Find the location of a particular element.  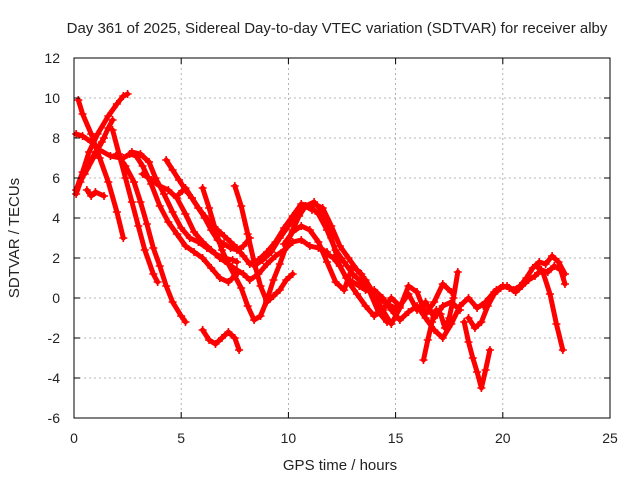

x-tick-label: 10 is located at coordinates (289, 438).